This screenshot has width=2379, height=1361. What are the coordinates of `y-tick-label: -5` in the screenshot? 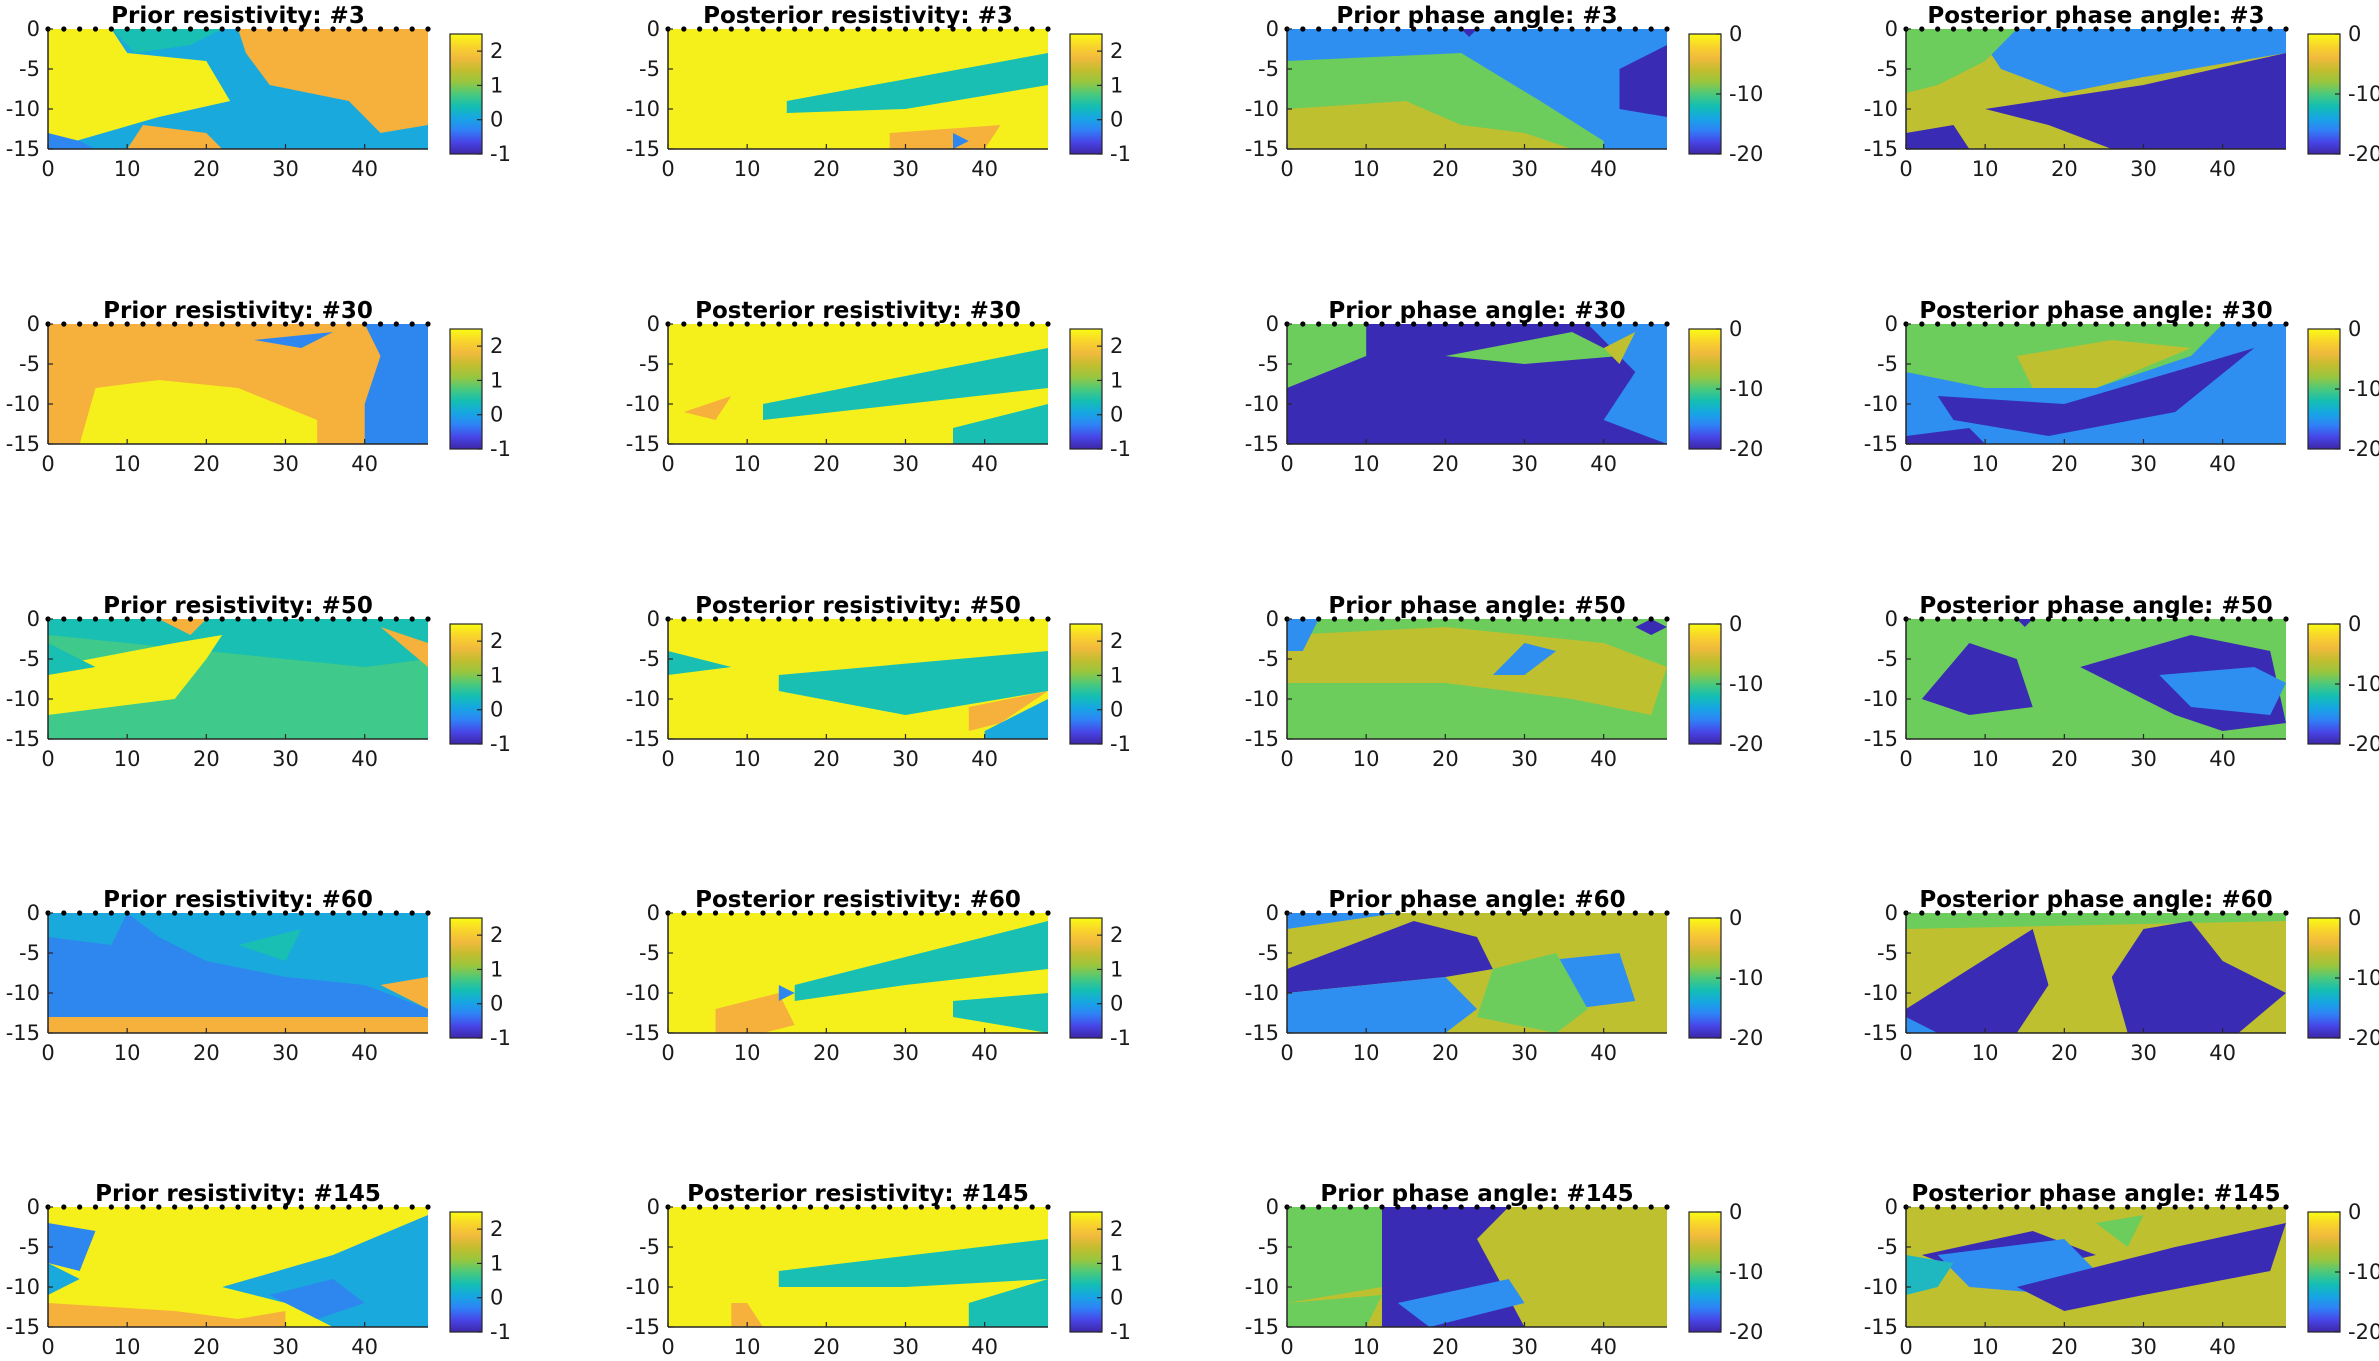 It's located at (1268, 69).